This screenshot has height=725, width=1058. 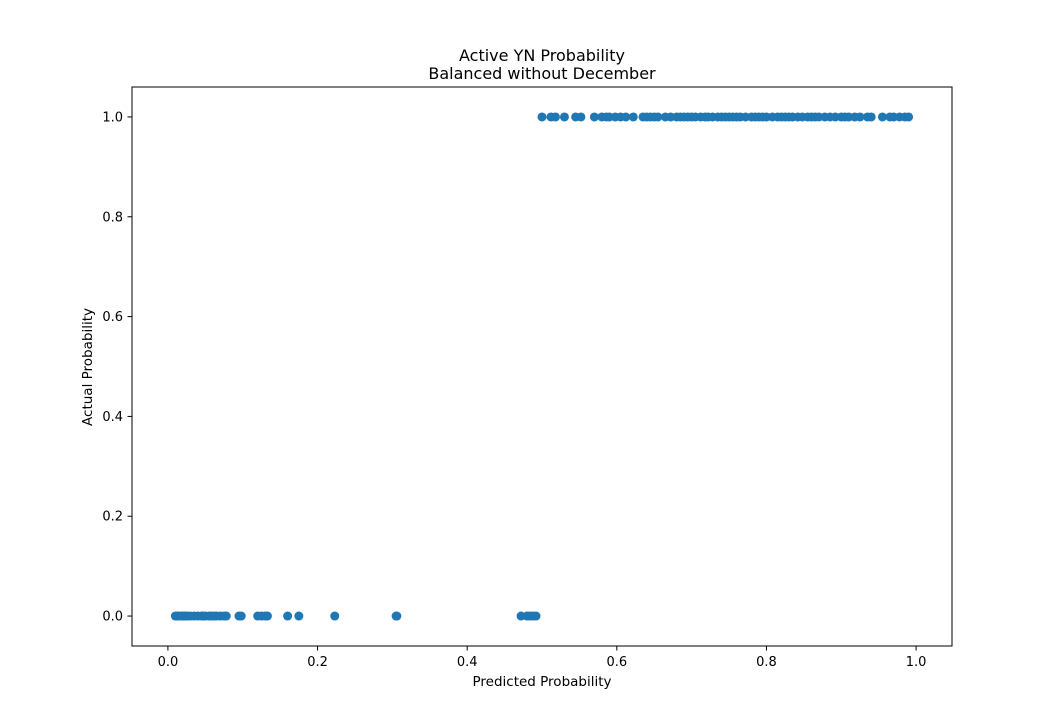 I want to click on y-tick-label: 0.8, so click(x=112, y=217).